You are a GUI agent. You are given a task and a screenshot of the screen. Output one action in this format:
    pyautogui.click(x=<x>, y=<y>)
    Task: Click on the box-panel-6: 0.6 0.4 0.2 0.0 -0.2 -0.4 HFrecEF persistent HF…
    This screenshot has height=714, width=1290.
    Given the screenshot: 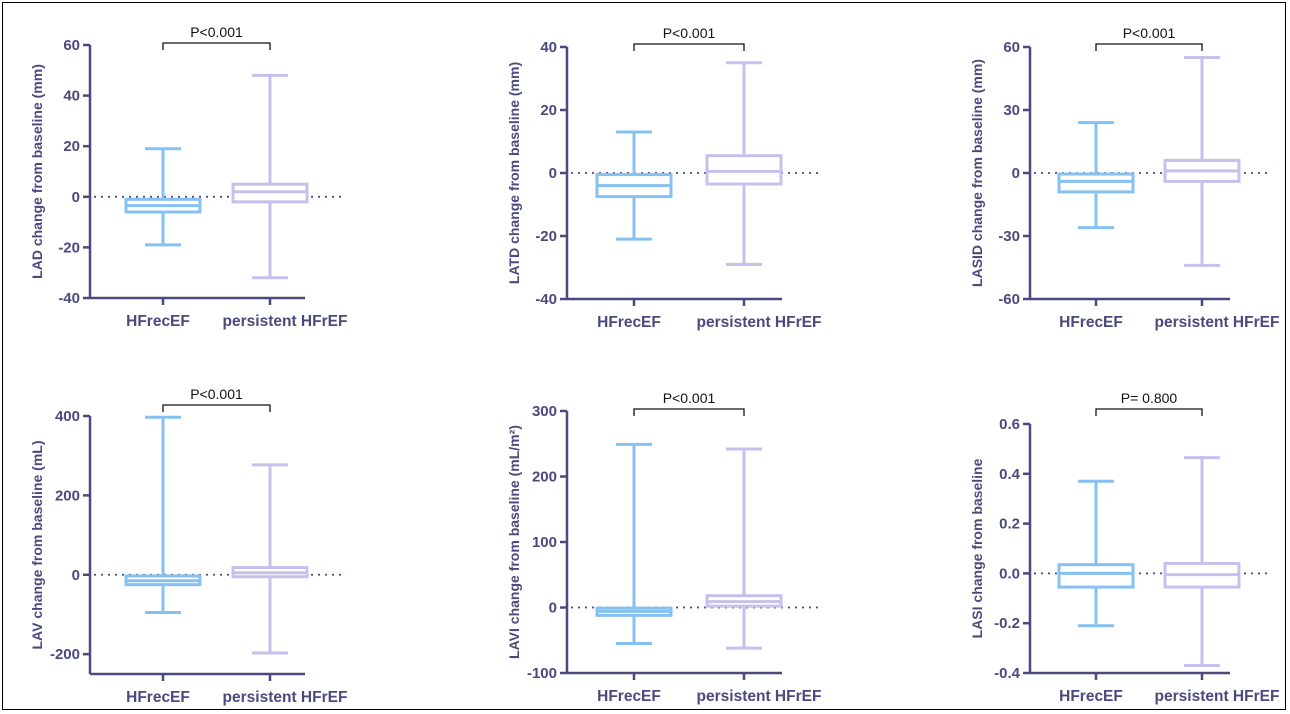 What is the action you would take?
    pyautogui.click(x=1124, y=547)
    